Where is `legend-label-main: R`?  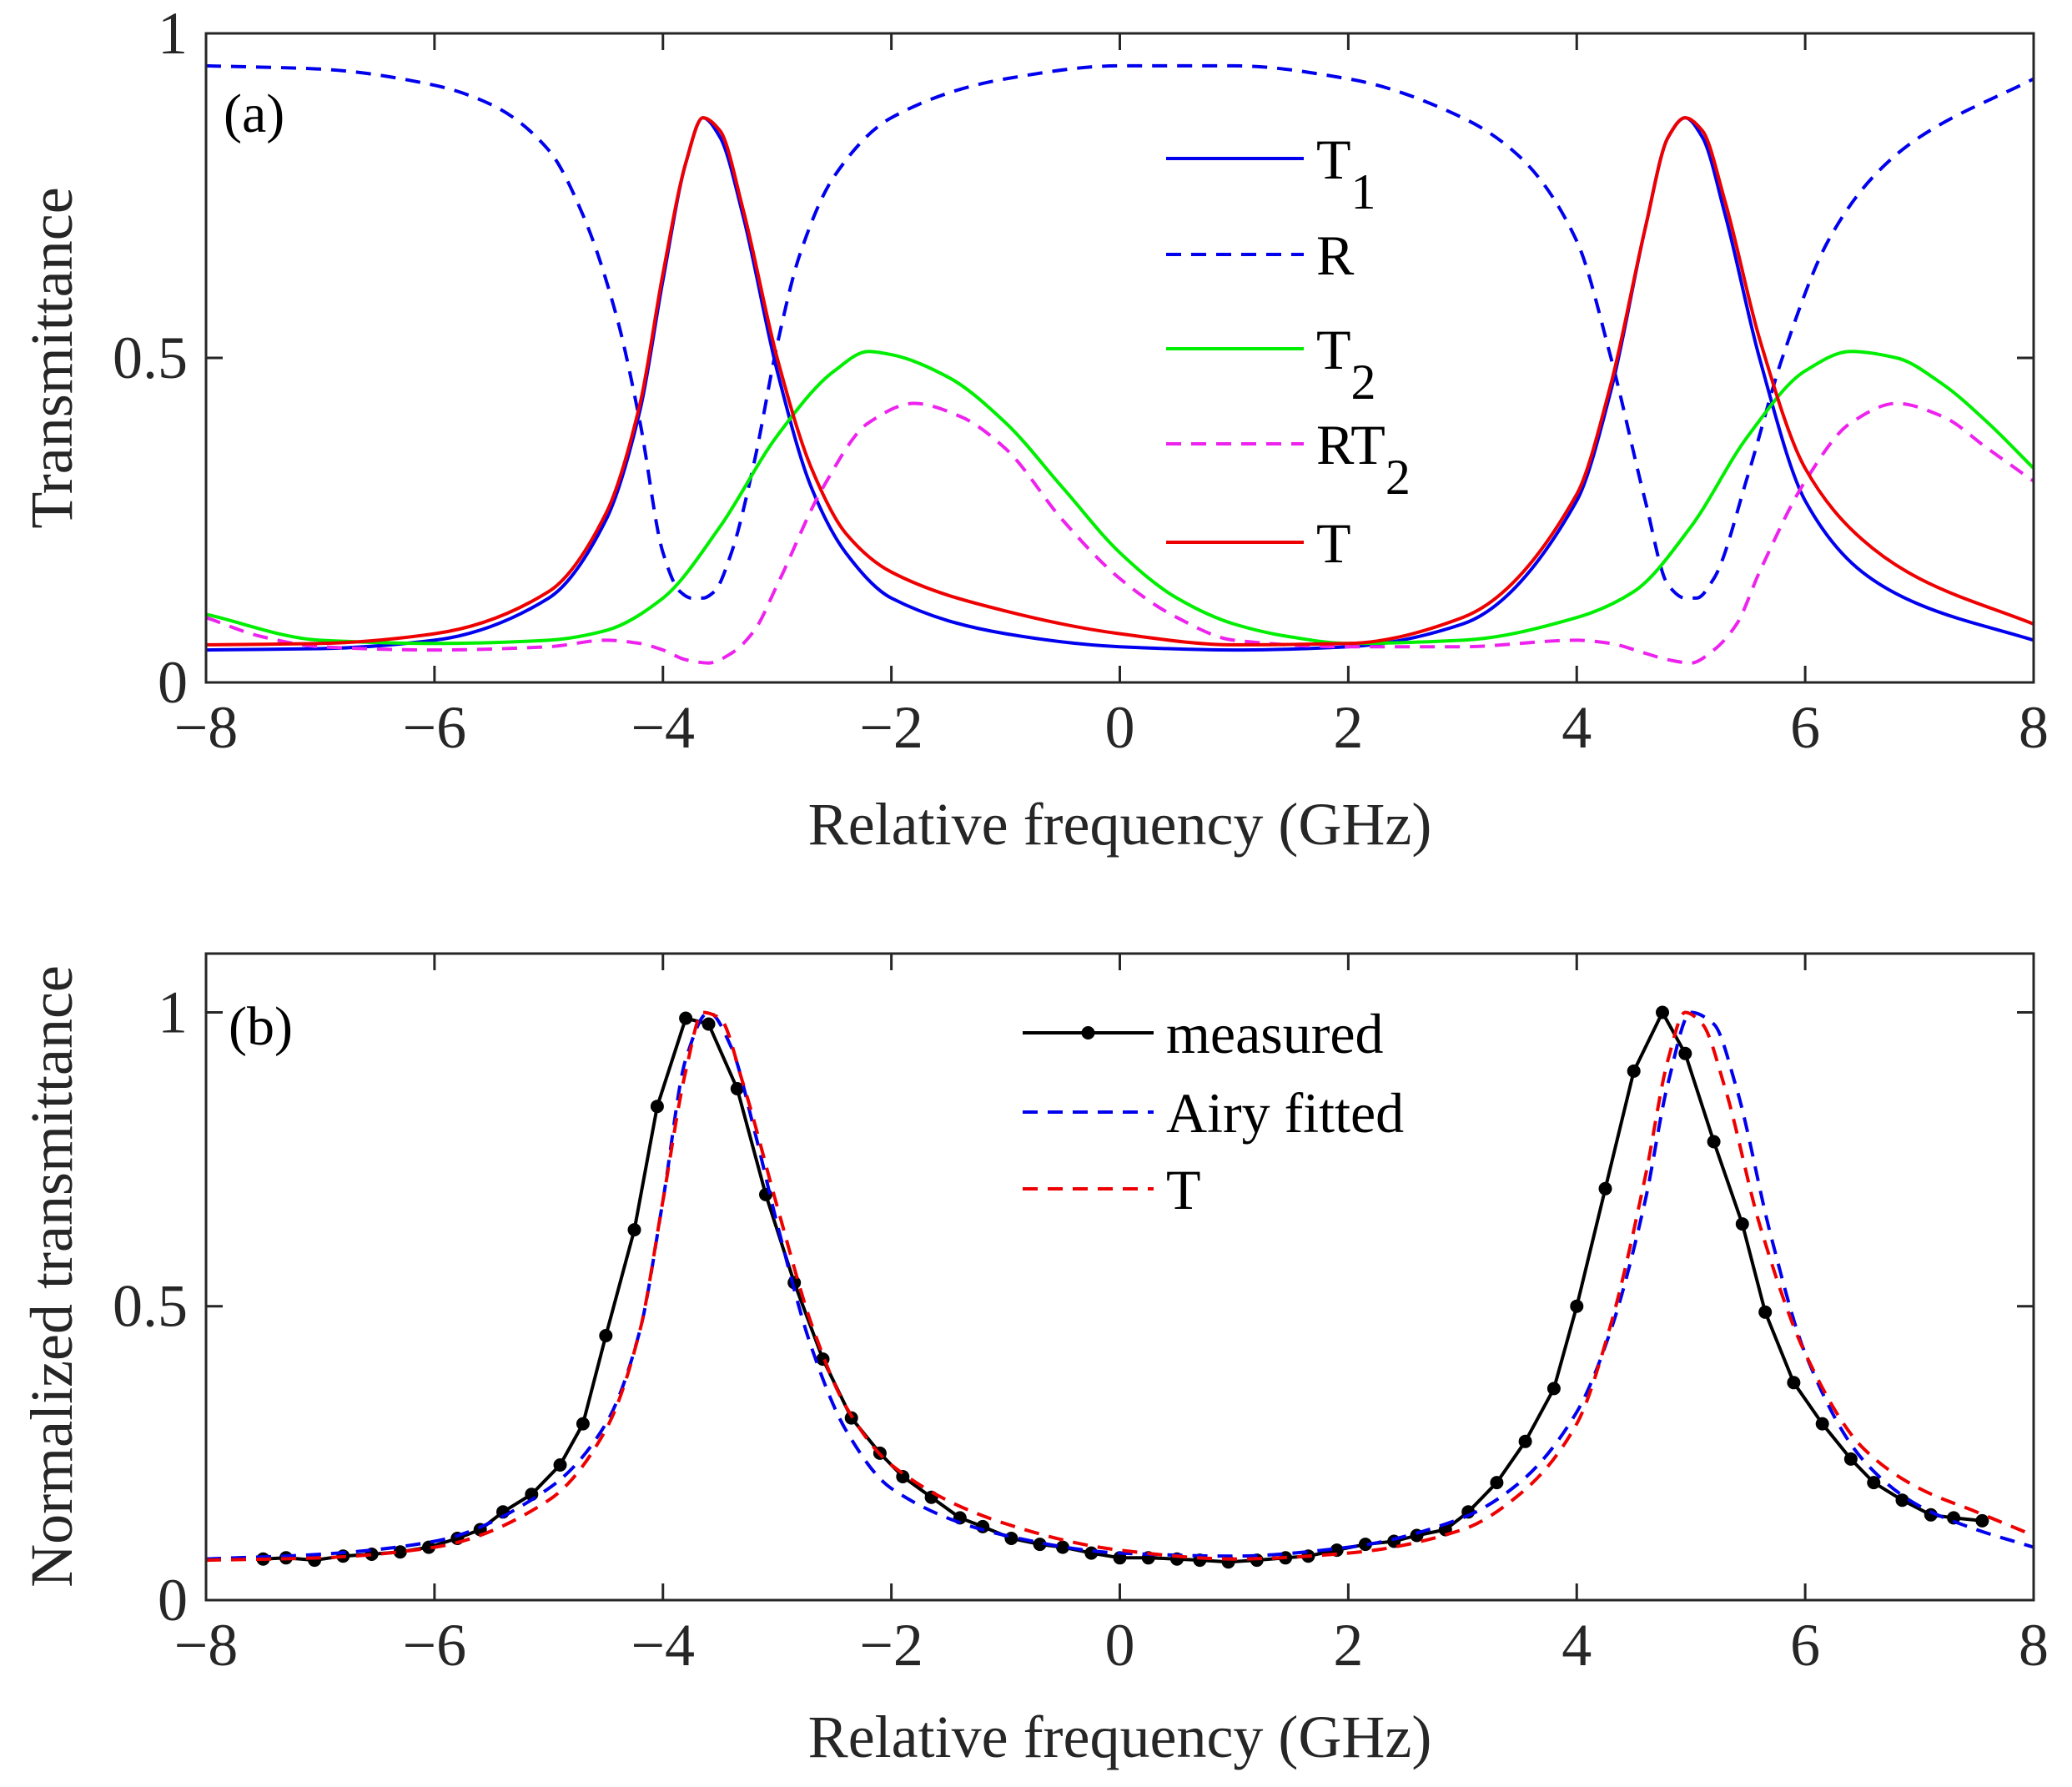
legend-label-main: R is located at coordinates (1335, 255).